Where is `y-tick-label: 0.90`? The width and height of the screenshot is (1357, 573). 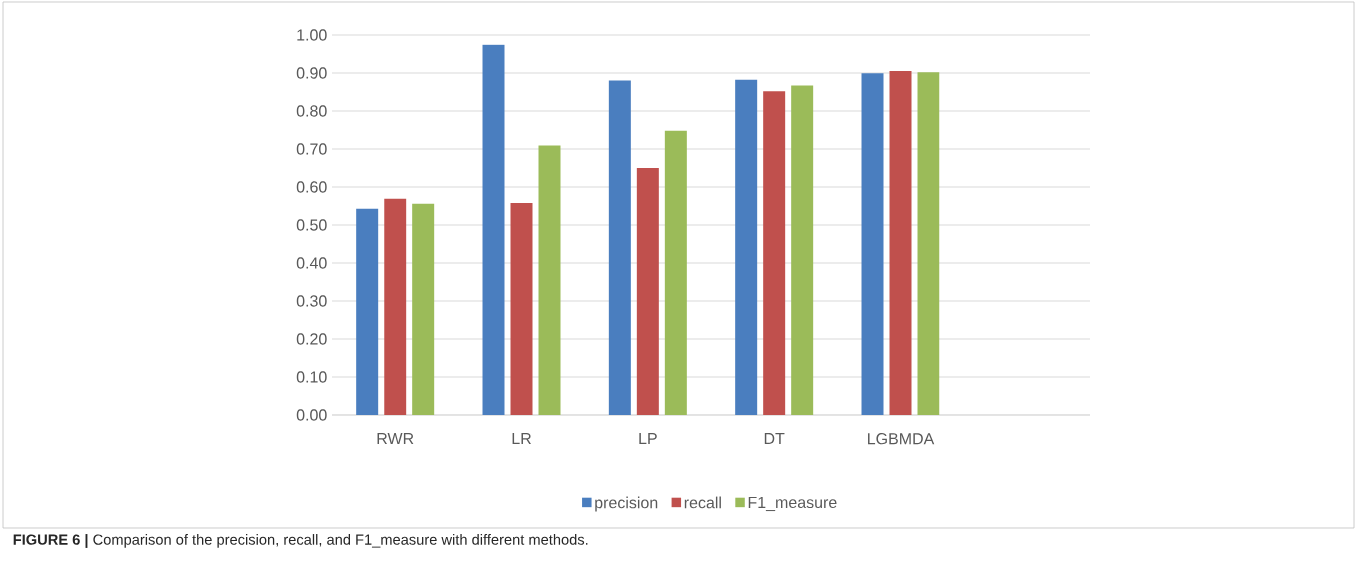 y-tick-label: 0.90 is located at coordinates (311, 73).